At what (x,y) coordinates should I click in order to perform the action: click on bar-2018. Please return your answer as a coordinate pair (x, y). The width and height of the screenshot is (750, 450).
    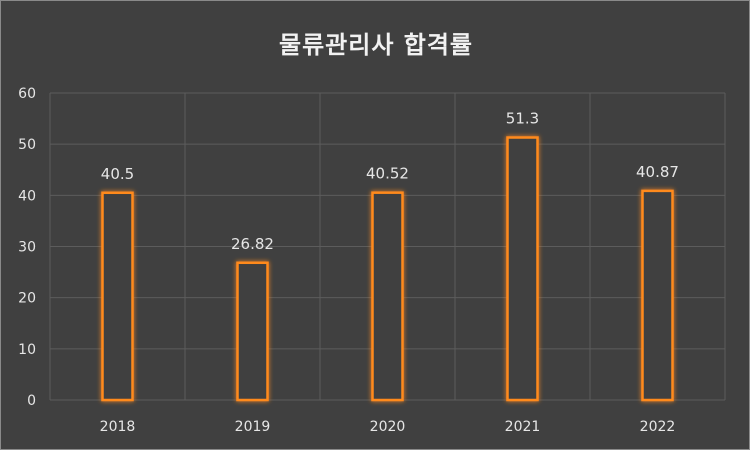
    Looking at the image, I should click on (117, 296).